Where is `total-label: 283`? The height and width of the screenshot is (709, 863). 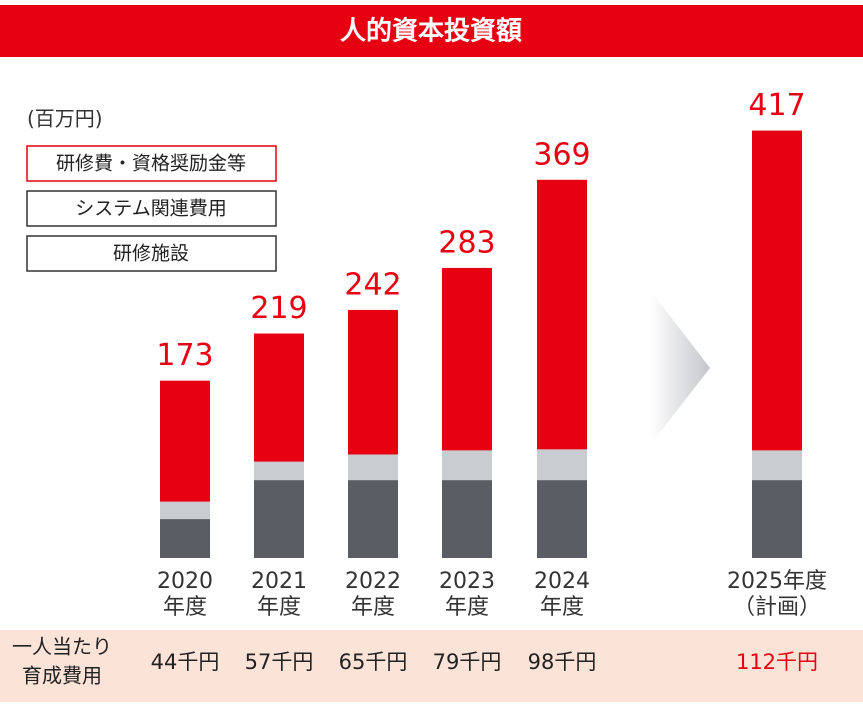 total-label: 283 is located at coordinates (466, 242).